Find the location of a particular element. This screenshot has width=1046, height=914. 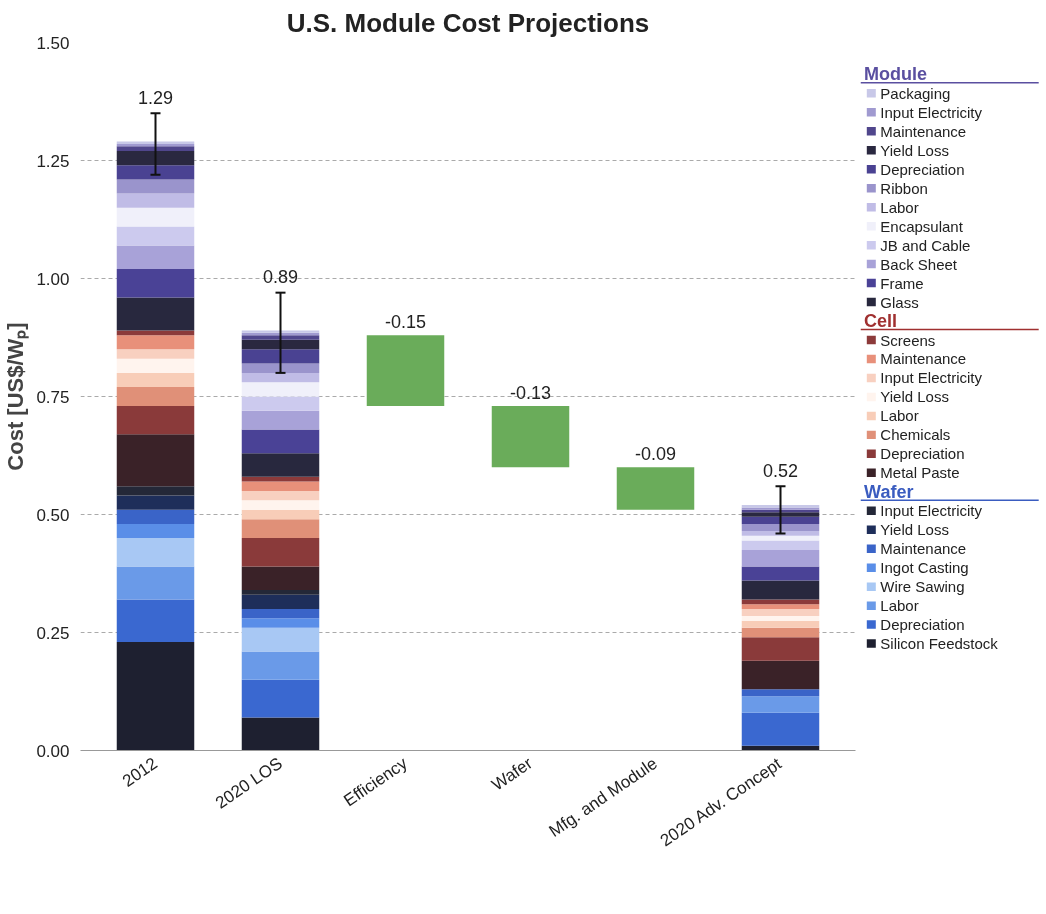

y-axis-title: Cost [US$/Wₚ] is located at coordinates (16, 396).